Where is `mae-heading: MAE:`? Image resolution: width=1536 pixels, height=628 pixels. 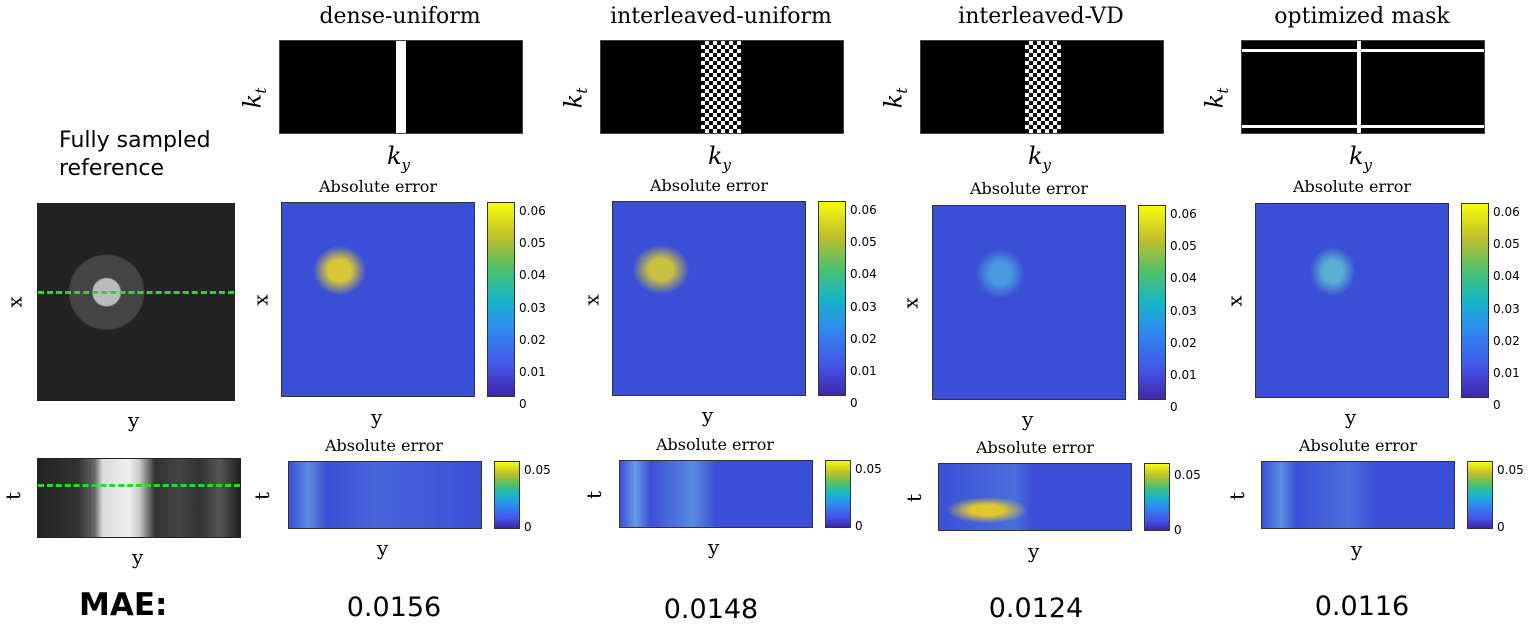 mae-heading: MAE: is located at coordinates (123, 605).